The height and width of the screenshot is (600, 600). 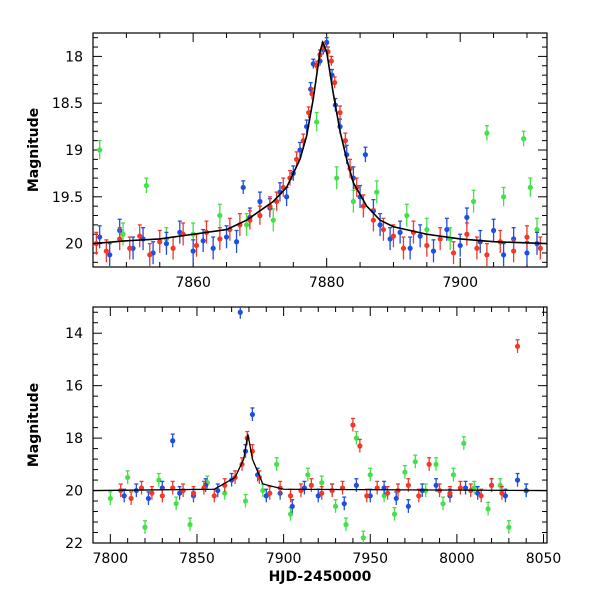 What do you see at coordinates (370, 559) in the screenshot?
I see `x-tick-label: 7950` at bounding box center [370, 559].